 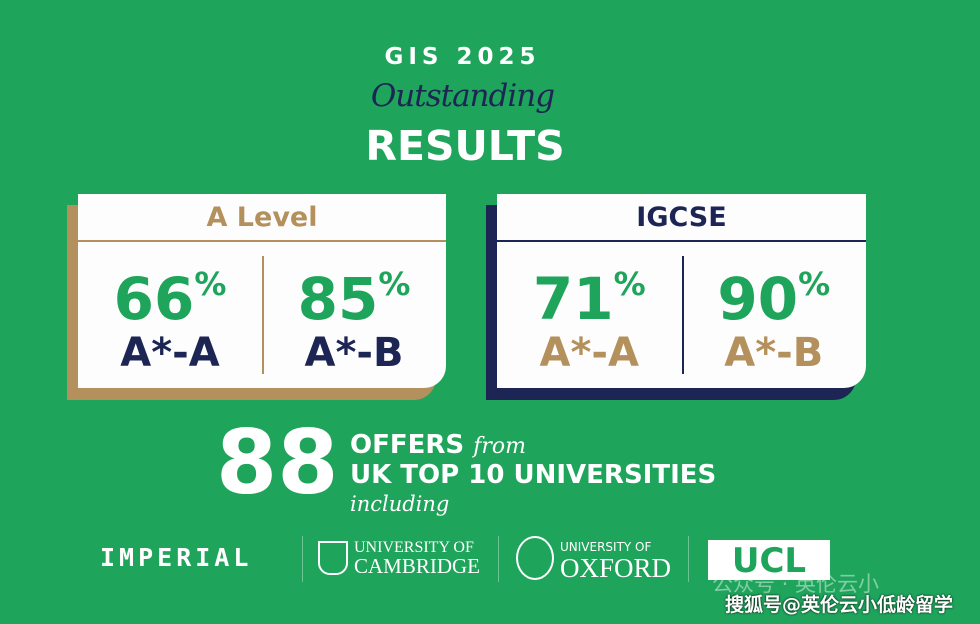 I want to click on imperial-logo: IMPERIAL, so click(x=176, y=557).